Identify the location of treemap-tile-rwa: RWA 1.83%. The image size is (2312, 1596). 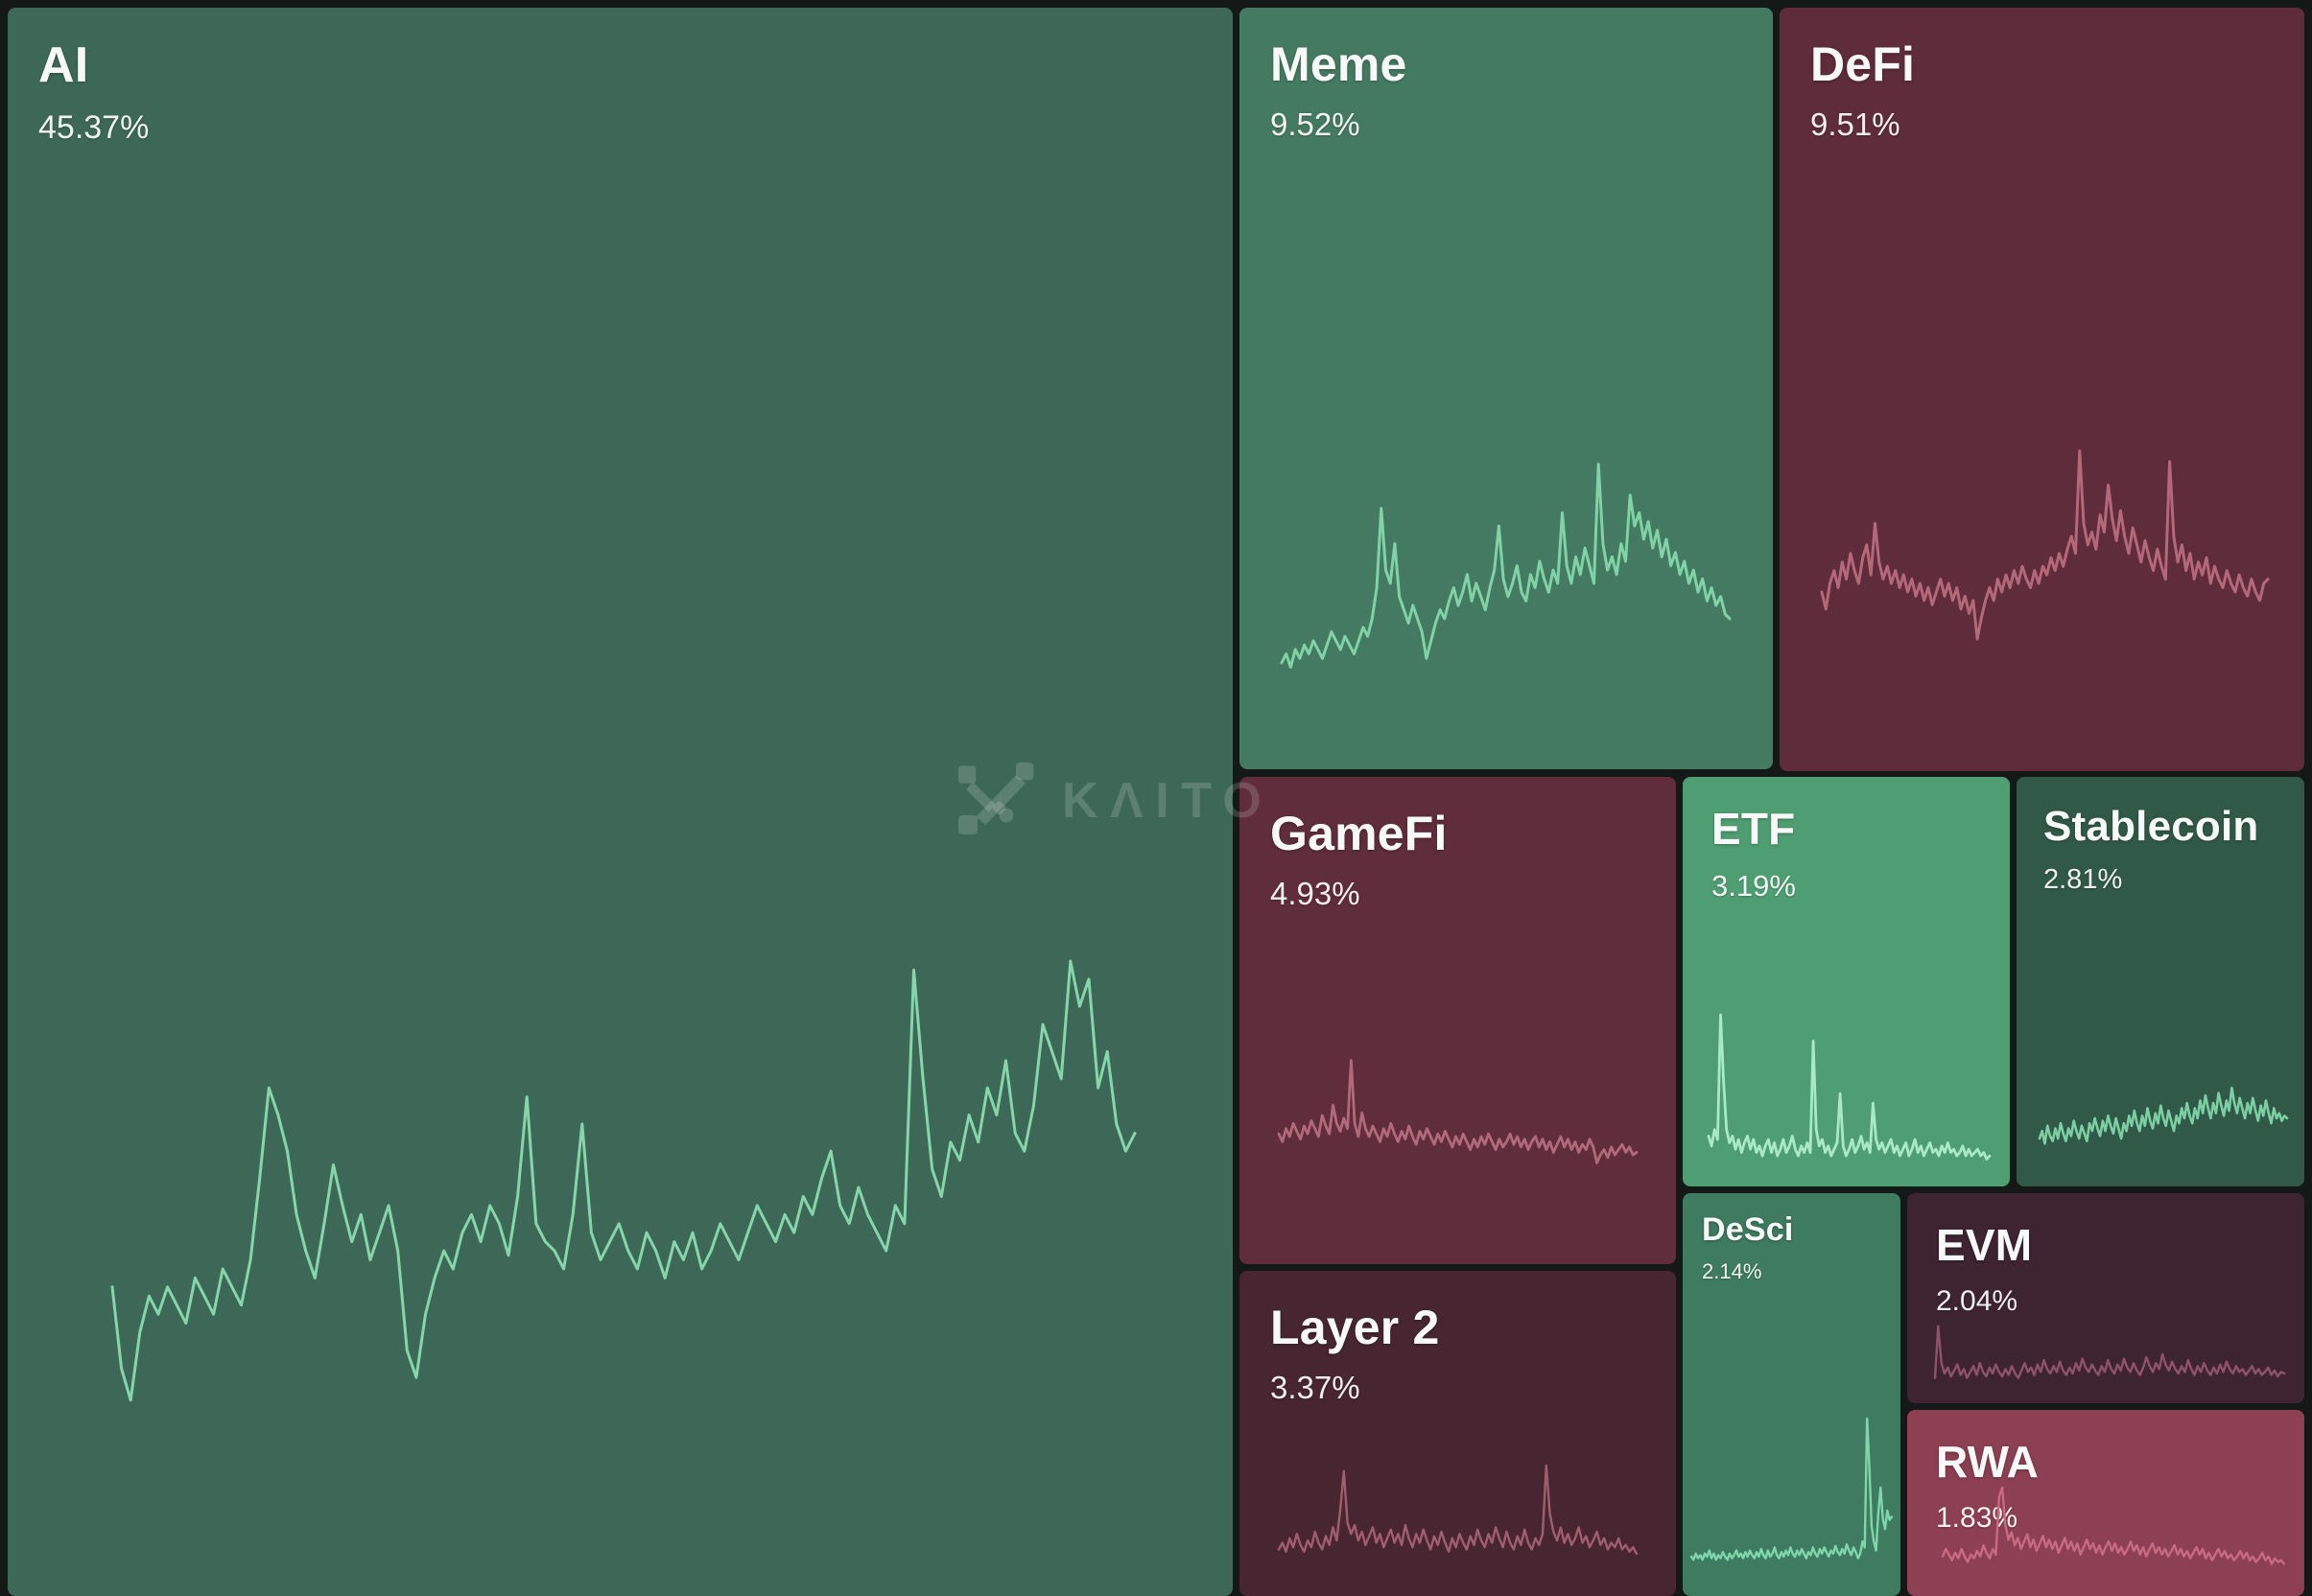
(2105, 1503).